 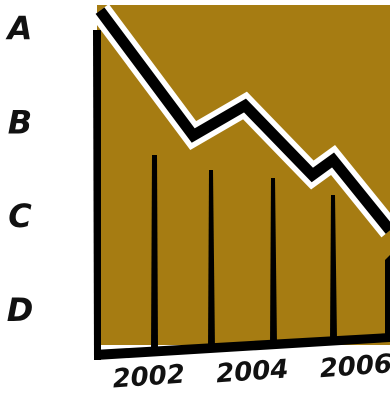 I want to click on y-axis, so click(x=97, y=195).